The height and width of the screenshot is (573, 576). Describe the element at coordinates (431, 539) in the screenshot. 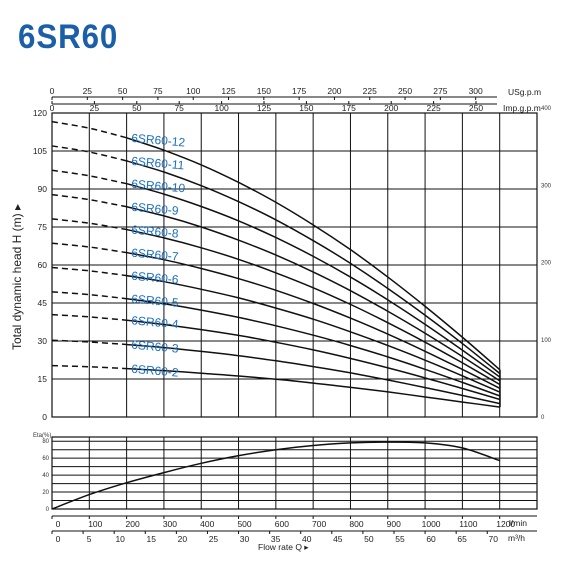

I see `m3h-tick-label: 60` at that location.